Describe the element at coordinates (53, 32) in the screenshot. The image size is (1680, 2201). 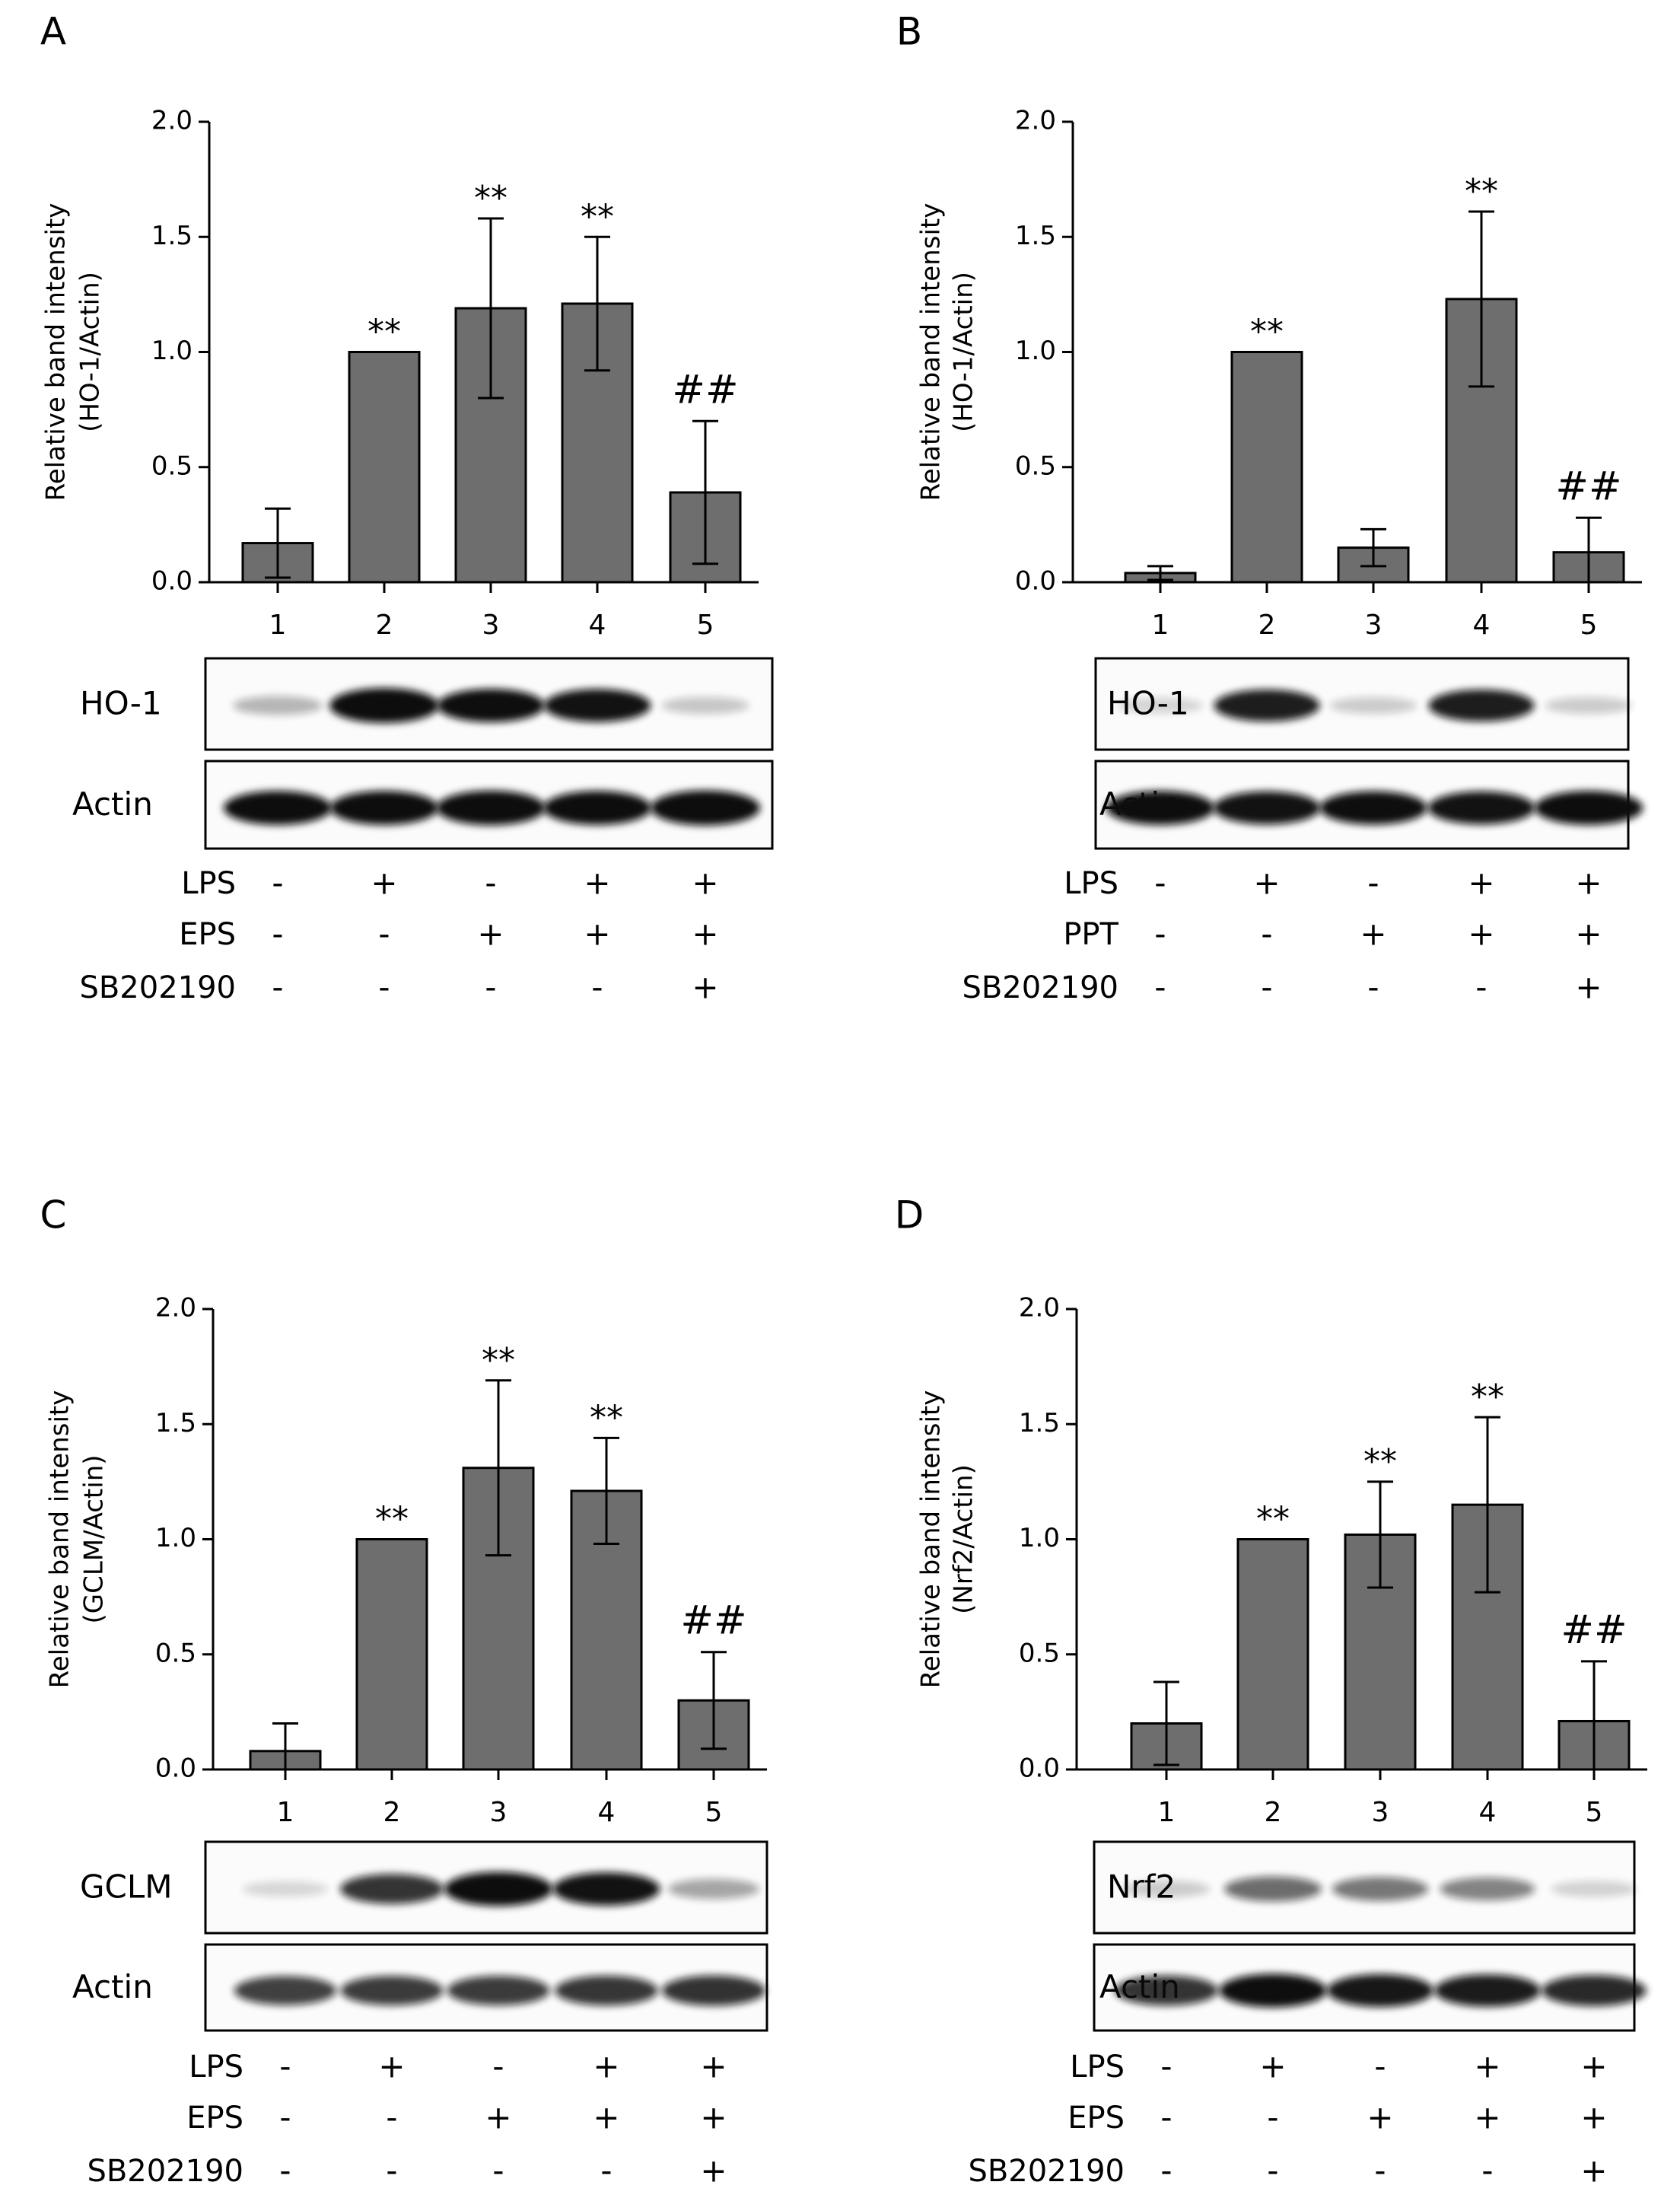
I see `panel-letter: A` at that location.